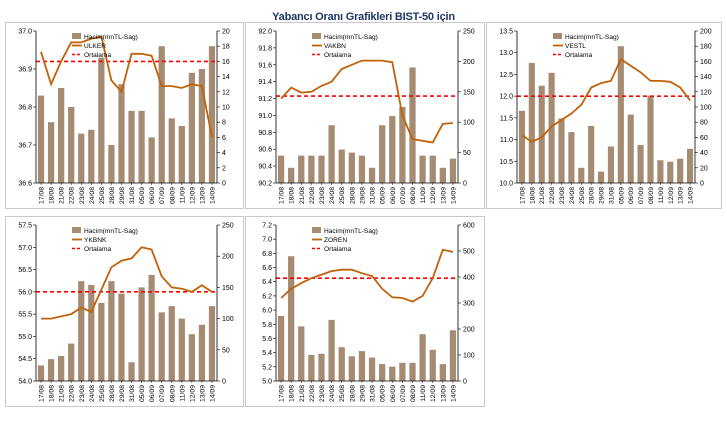 The image size is (727, 438). What do you see at coordinates (42, 195) in the screenshot?
I see `x-tick-label: 17/08` at bounding box center [42, 195].